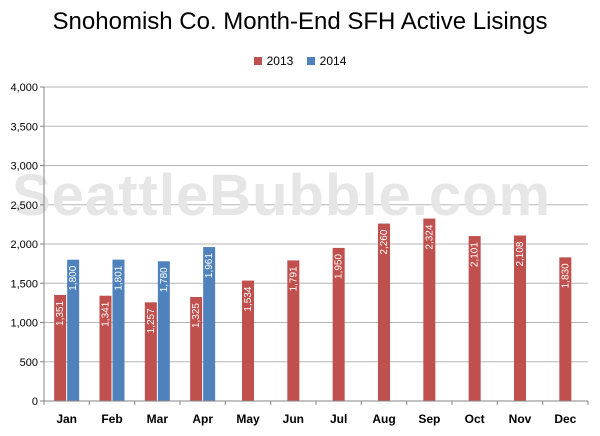 This screenshot has height=436, width=600. I want to click on y-tick-label: 4,000, so click(24, 88).